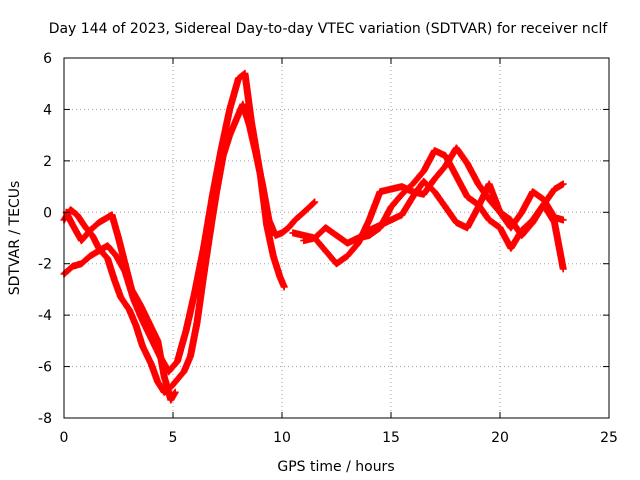  Describe the element at coordinates (609, 438) in the screenshot. I see `x-tick-label: 25` at that location.